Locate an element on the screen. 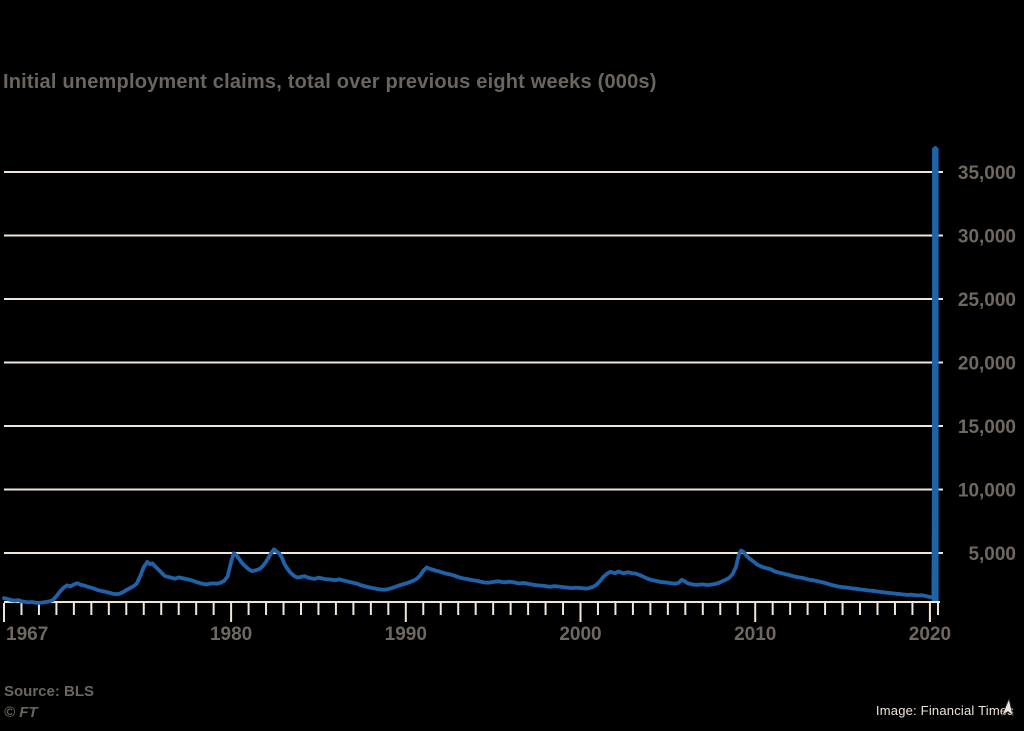 The image size is (1024, 731). image-credit: Image: Financial Times is located at coordinates (944, 710).